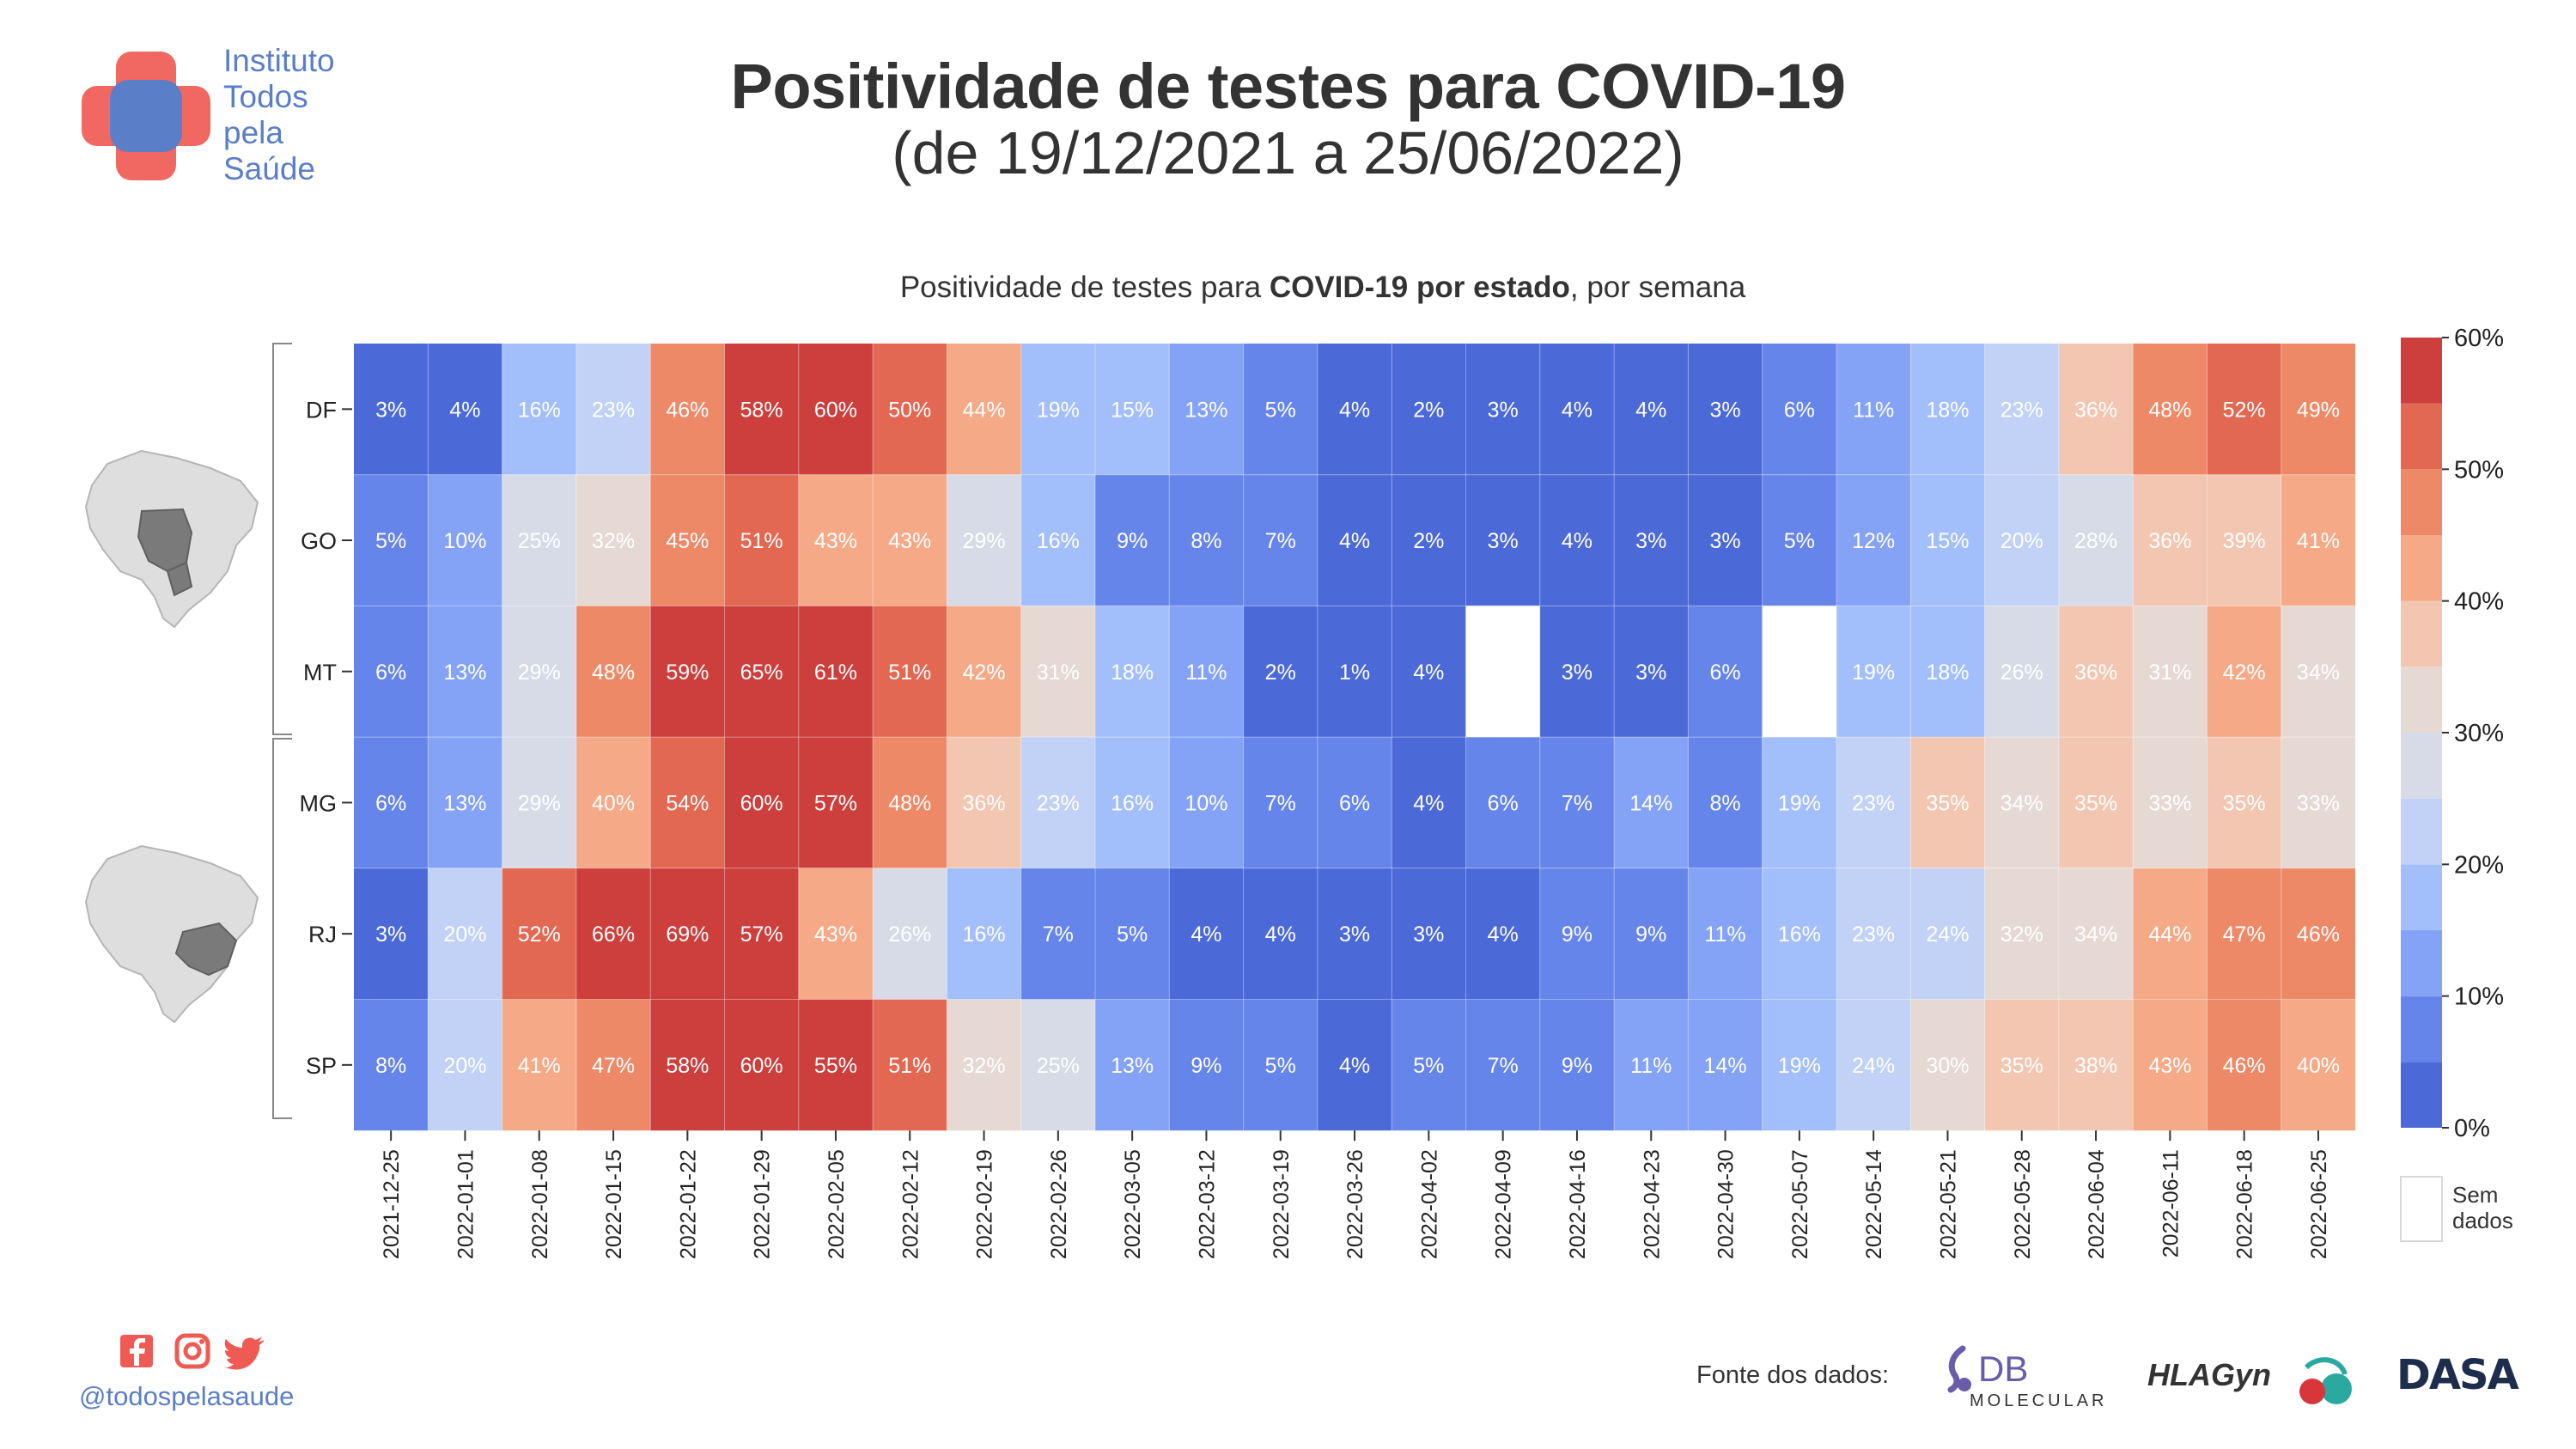 The width and height of the screenshot is (2576, 1449). I want to click on cell-label: 61%, so click(835, 673).